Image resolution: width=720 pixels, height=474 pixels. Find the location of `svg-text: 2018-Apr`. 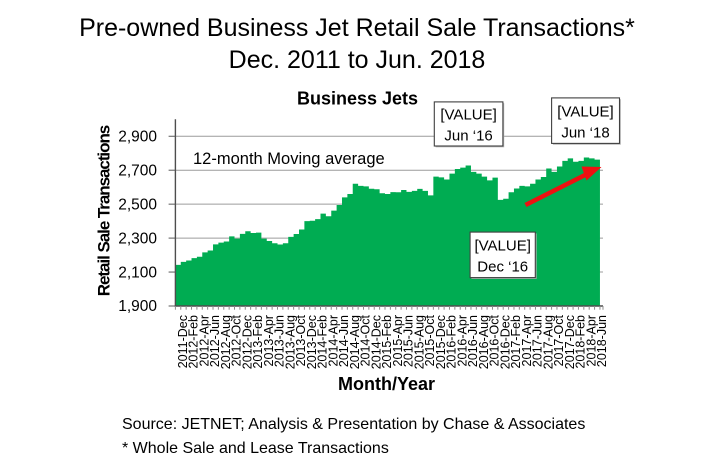

svg-text: 2018-Apr is located at coordinates (591, 340).